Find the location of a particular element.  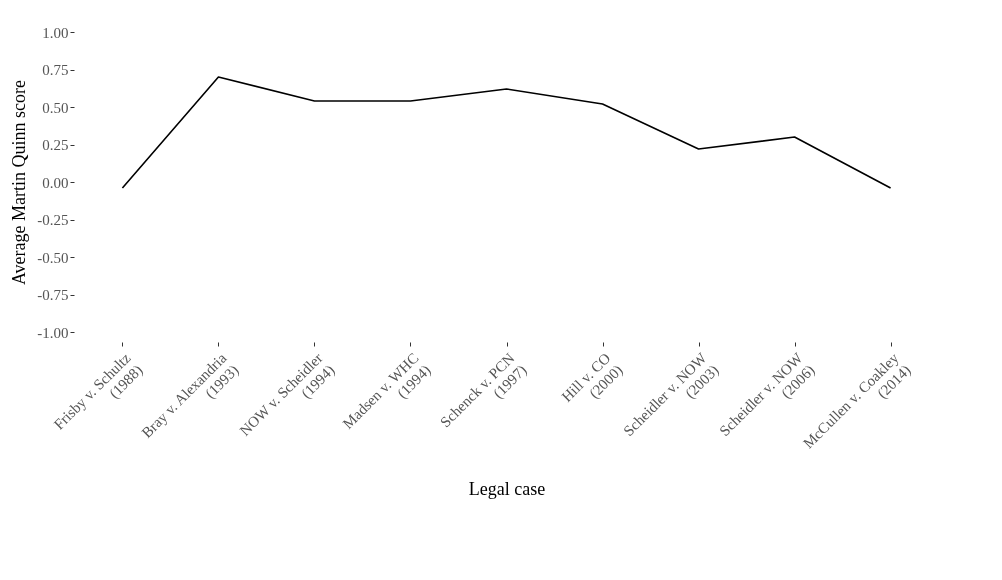

y-tick-label: 0.25 is located at coordinates (55, 145).